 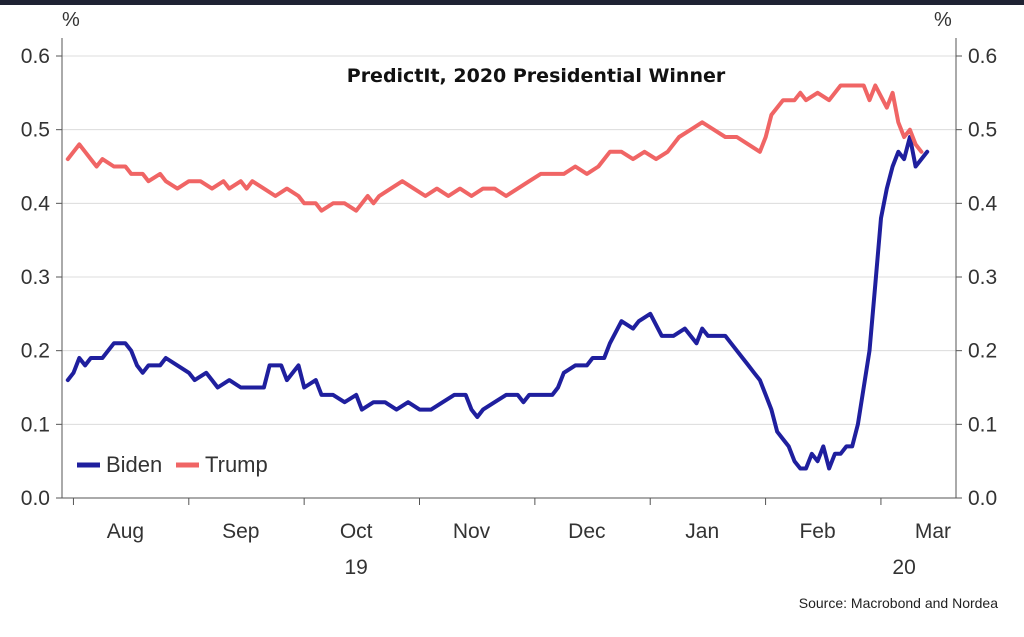 What do you see at coordinates (36, 203) in the screenshot?
I see `y-tick-label-left: 0.4` at bounding box center [36, 203].